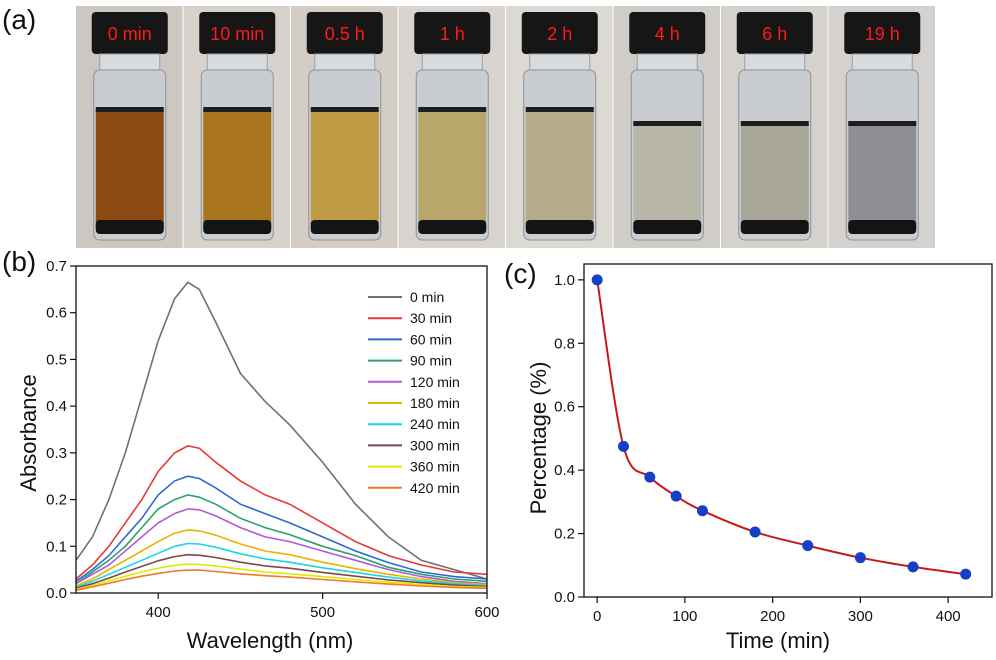 This screenshot has height=660, width=996. Describe the element at coordinates (56, 453) in the screenshot. I see `y-tick-label: 0.3` at that location.